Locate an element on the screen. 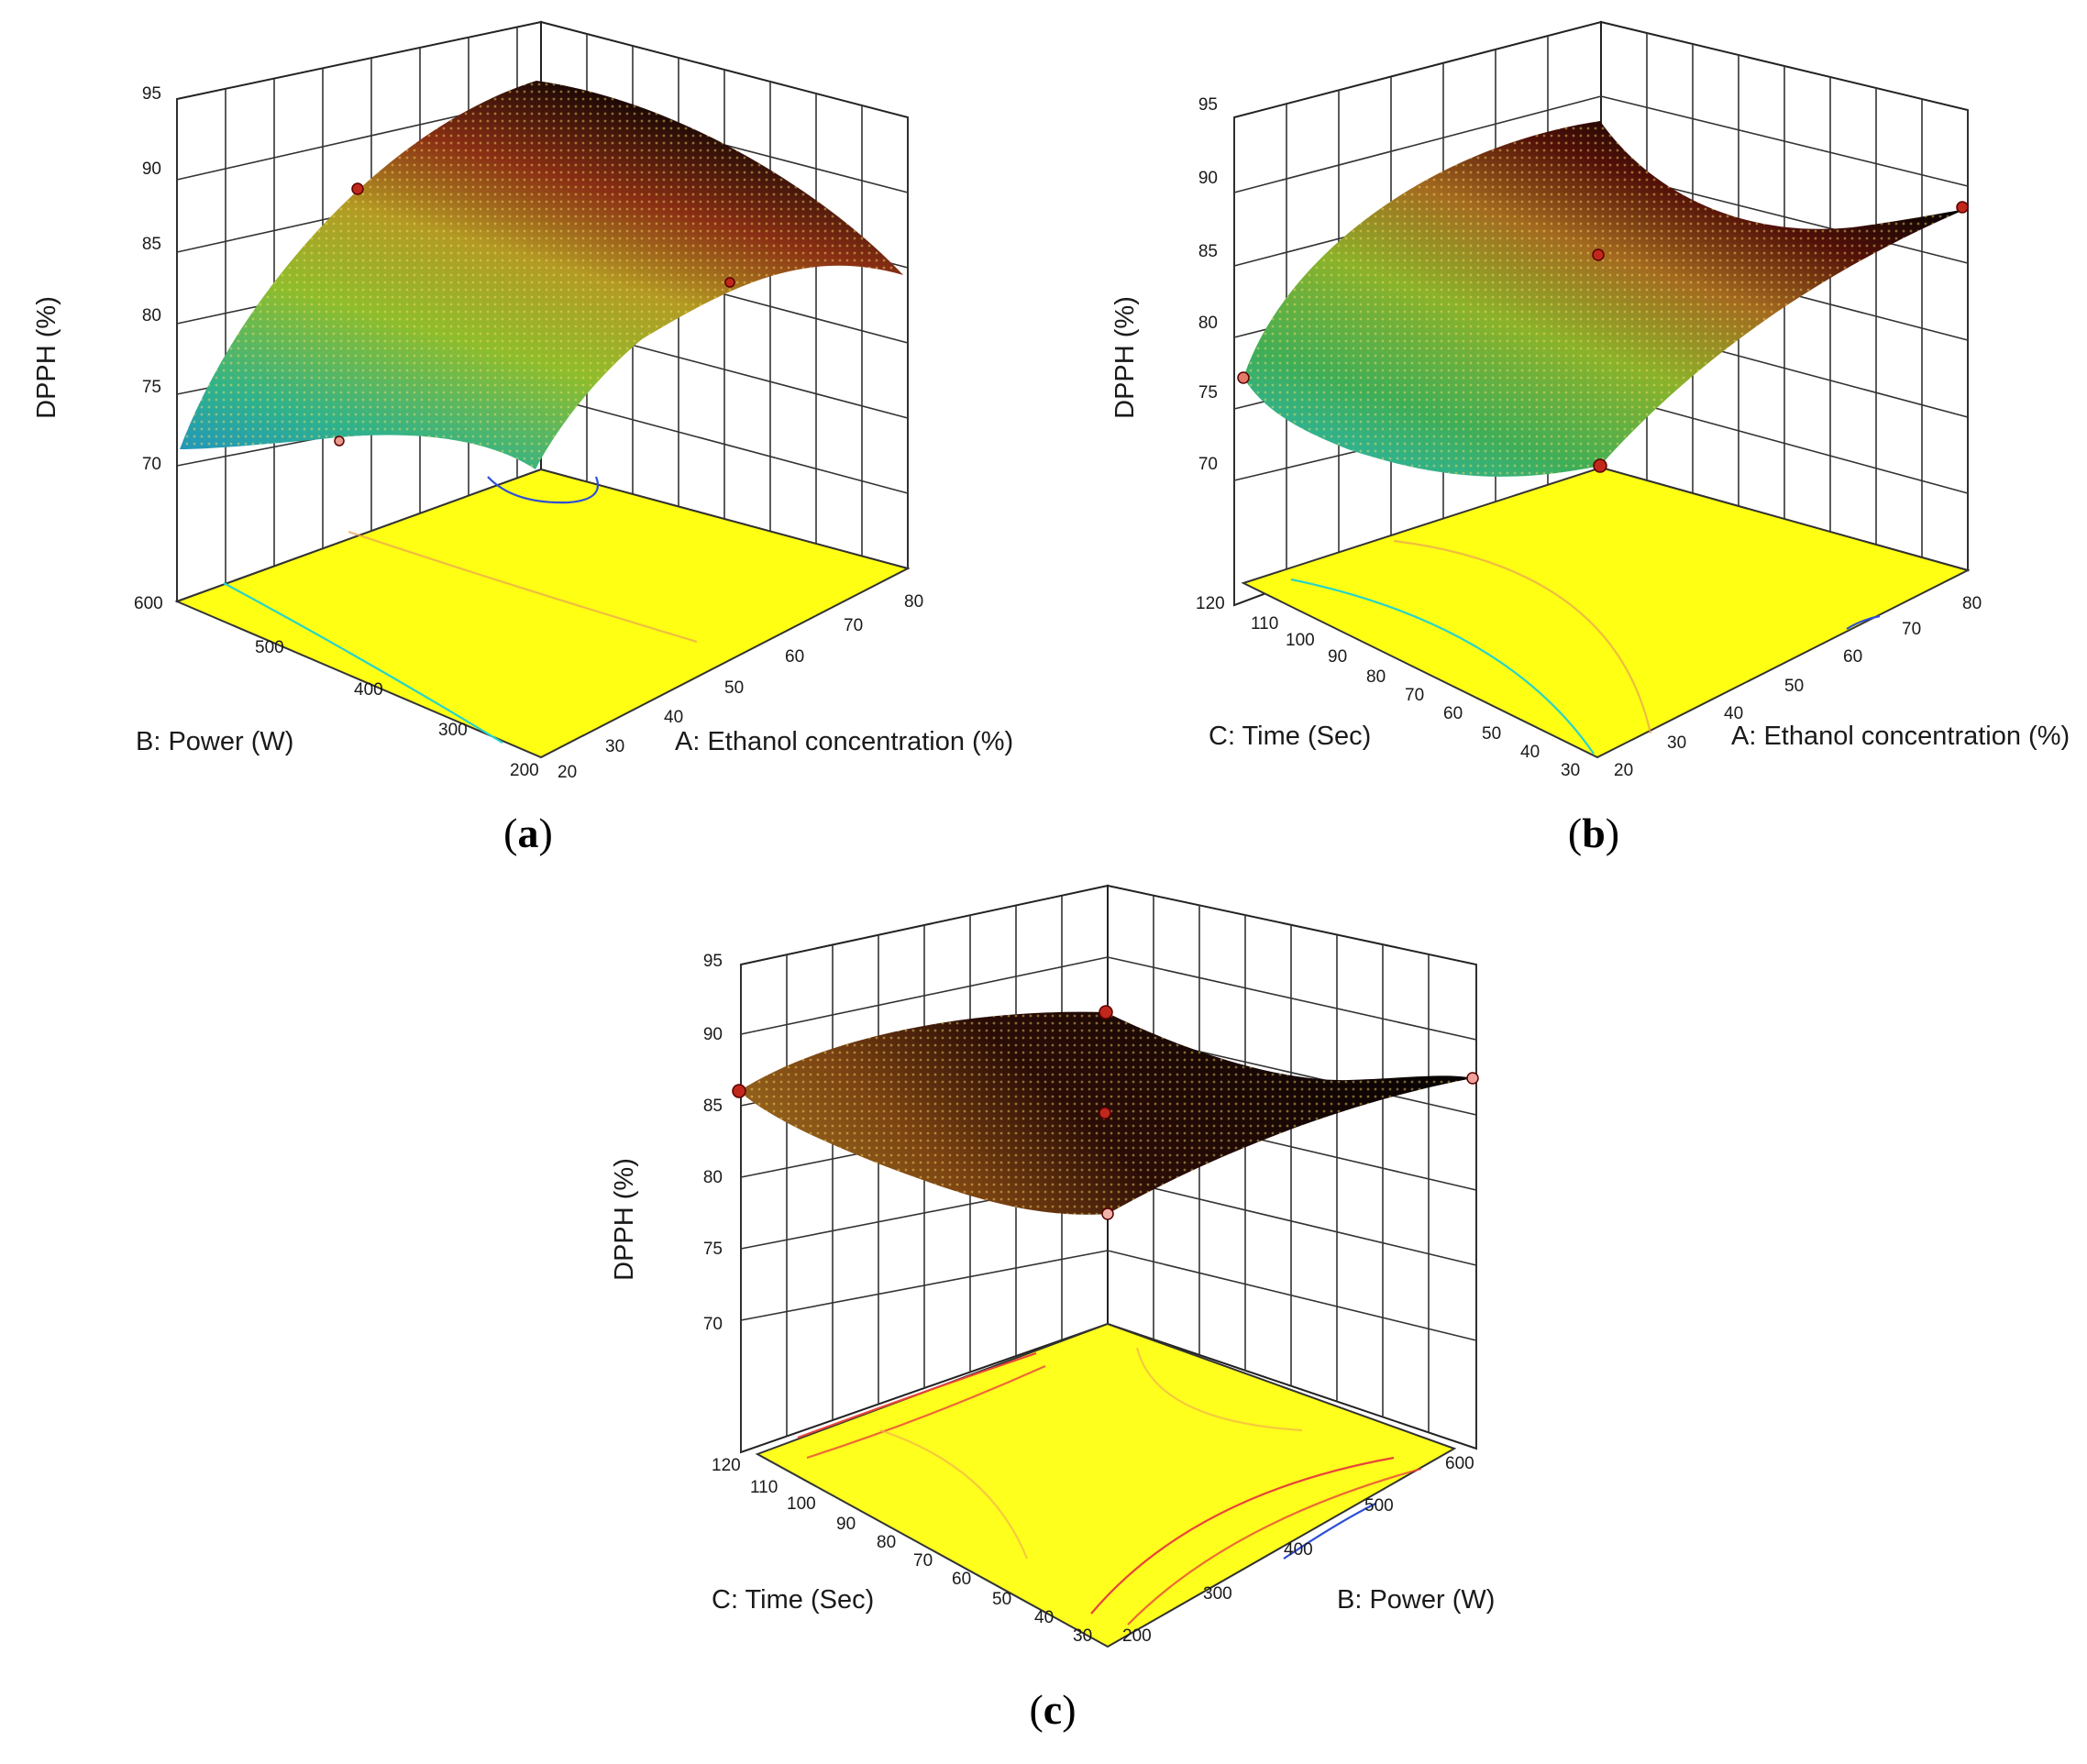  panel-a-x-tick: 30 is located at coordinates (614, 746).